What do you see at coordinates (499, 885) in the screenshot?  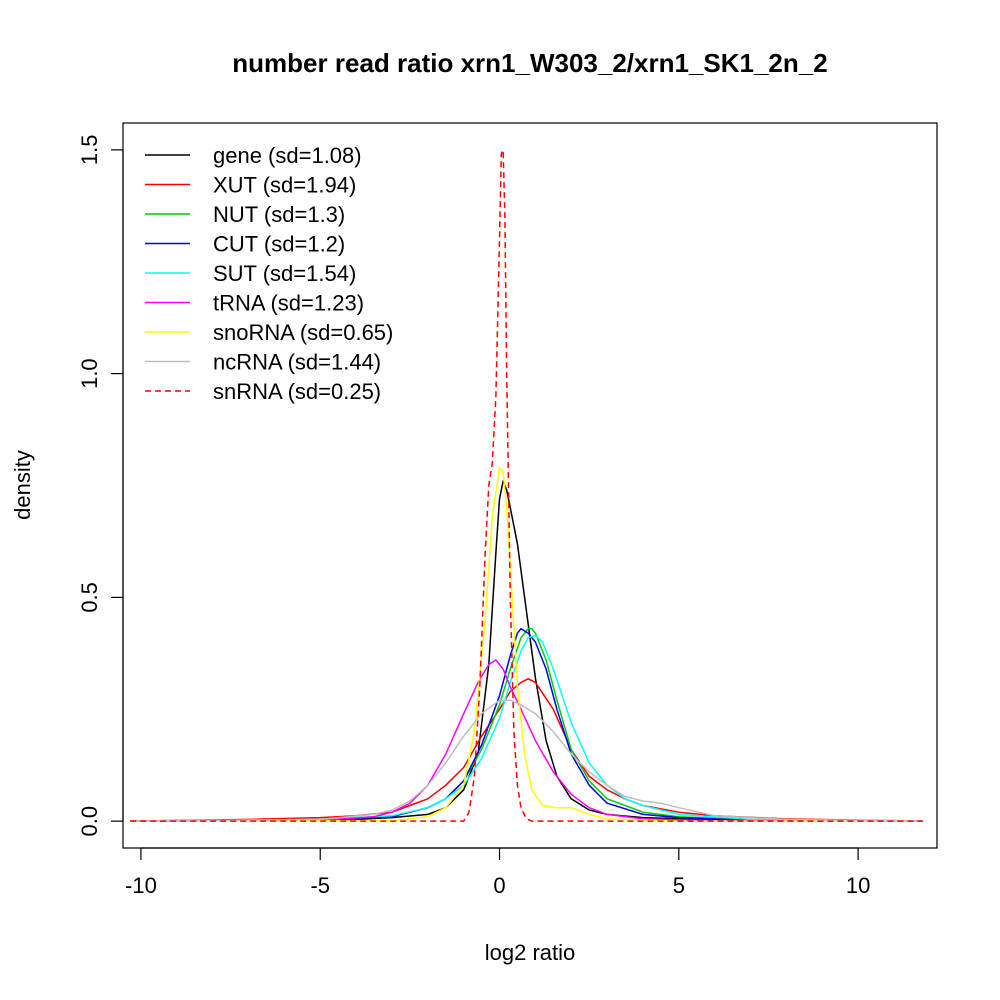 I see `x-tick-label: 0` at bounding box center [499, 885].